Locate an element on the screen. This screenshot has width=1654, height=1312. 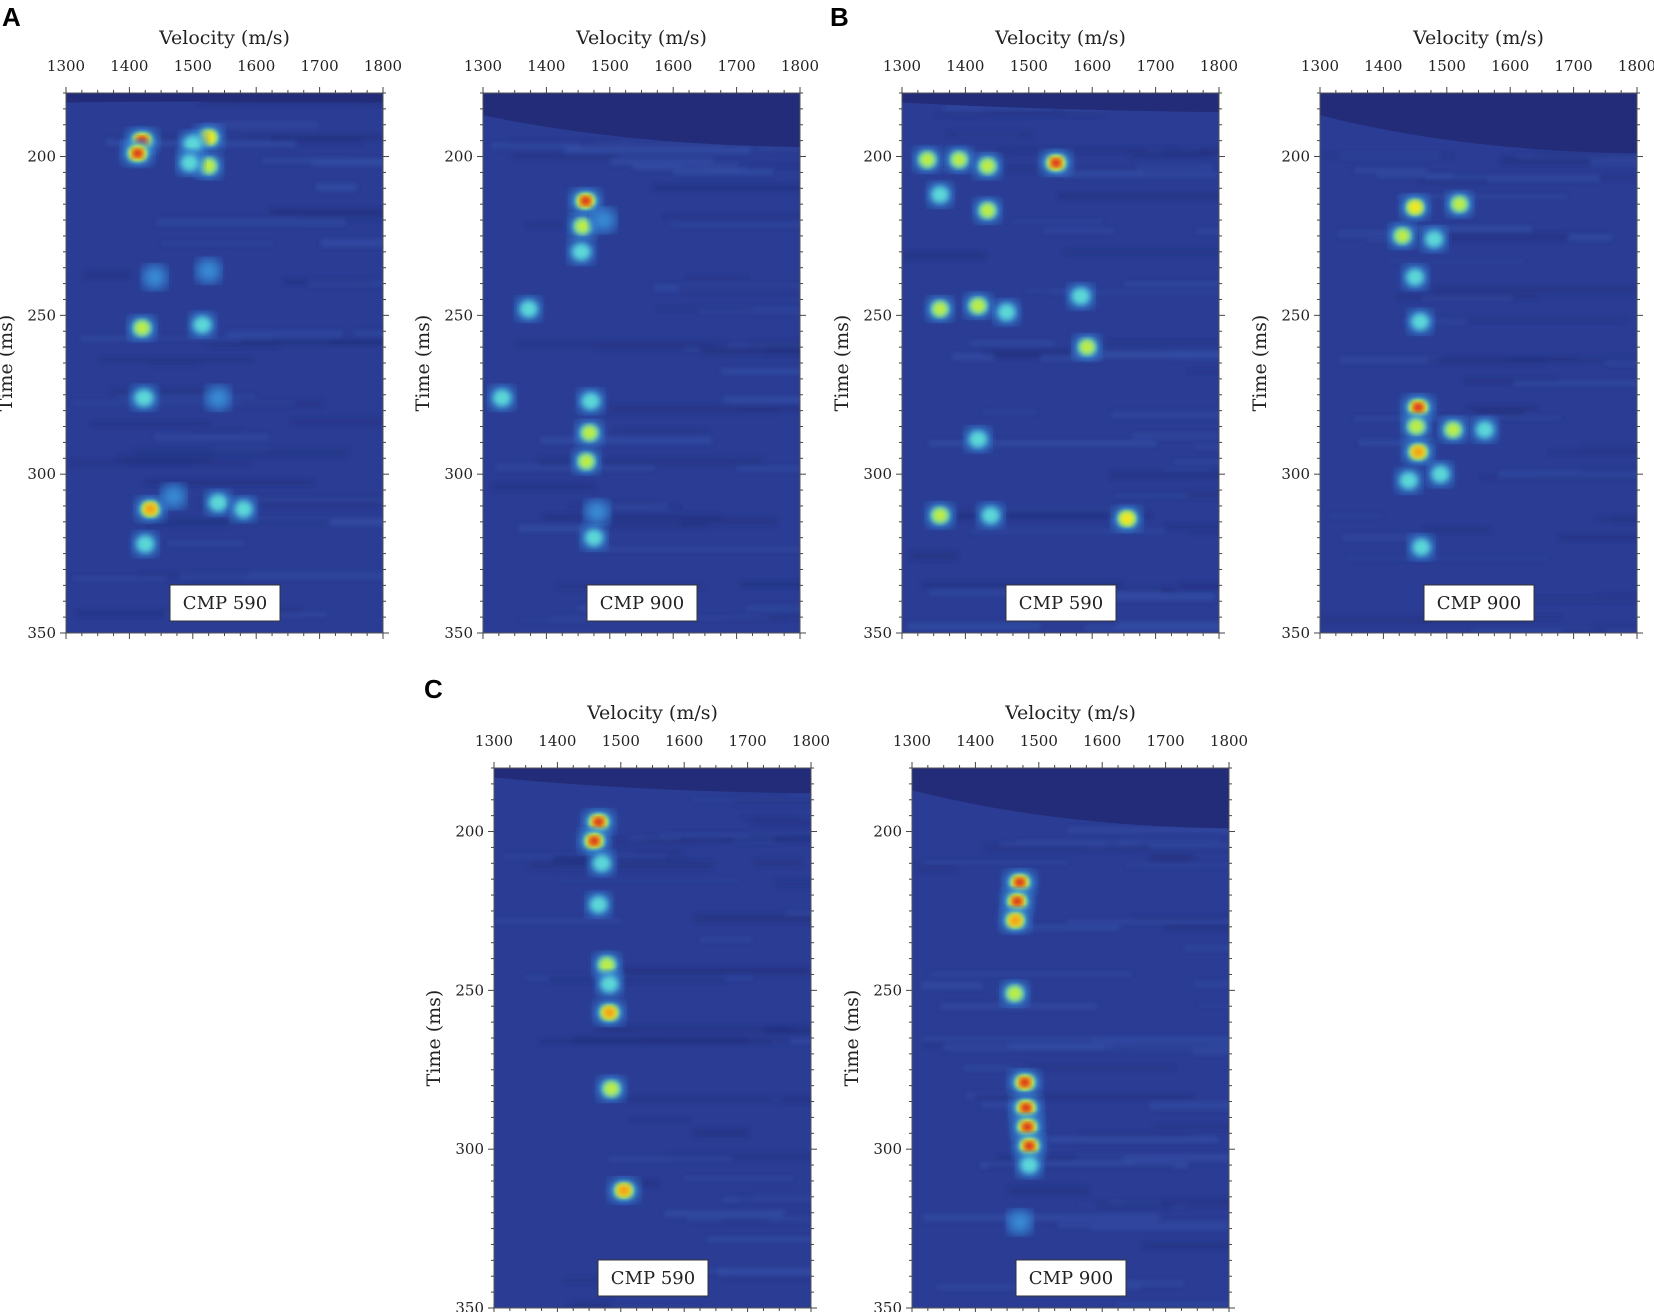
cmp-label: CMP 590 is located at coordinates (225, 603).